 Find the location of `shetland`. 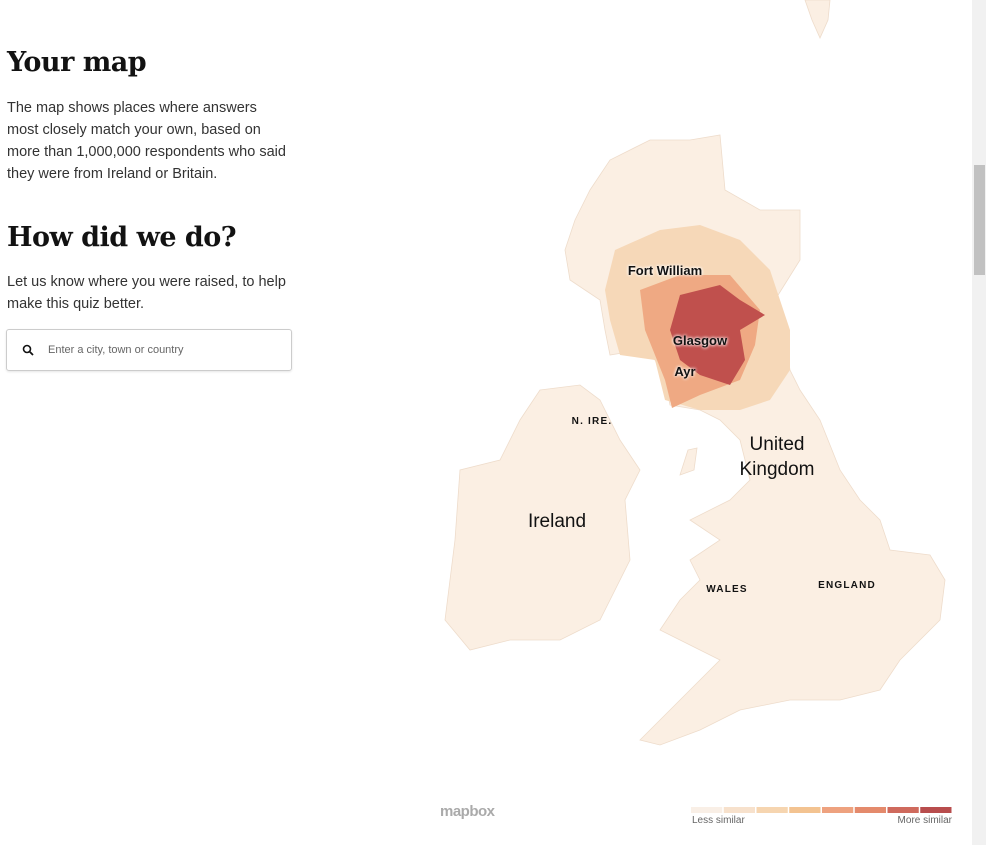

shetland is located at coordinates (817, 19).